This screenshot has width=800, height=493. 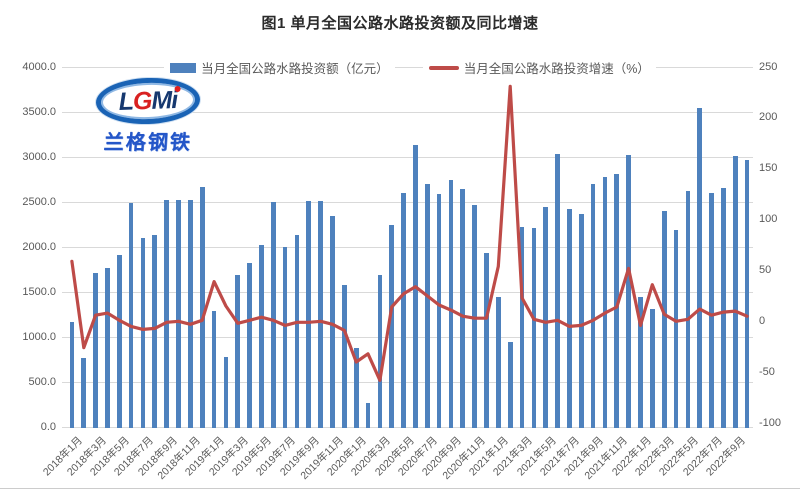 What do you see at coordinates (39, 156) in the screenshot?
I see `y-axis-left-label: 3000.0` at bounding box center [39, 156].